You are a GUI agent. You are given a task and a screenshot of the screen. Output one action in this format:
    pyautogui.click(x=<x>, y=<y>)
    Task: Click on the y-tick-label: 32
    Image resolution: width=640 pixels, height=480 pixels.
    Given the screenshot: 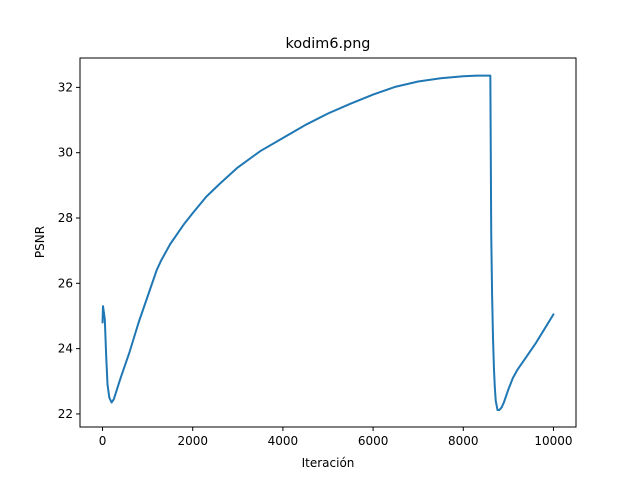 What is the action you would take?
    pyautogui.click(x=65, y=87)
    